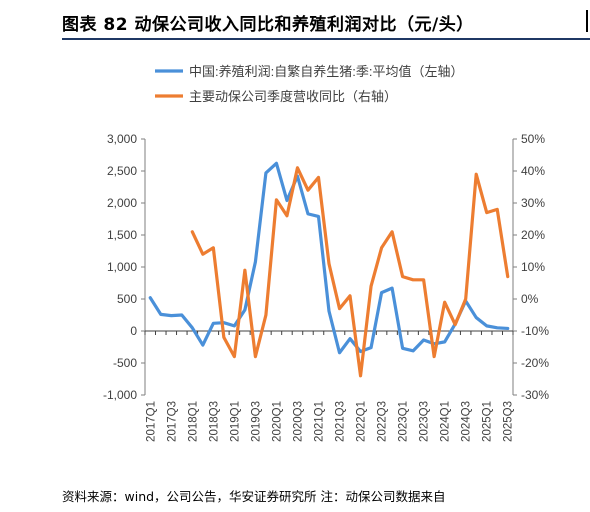 This screenshot has height=512, width=590. Describe the element at coordinates (122, 171) in the screenshot. I see `left-axis-tick-label: 2,500` at that location.